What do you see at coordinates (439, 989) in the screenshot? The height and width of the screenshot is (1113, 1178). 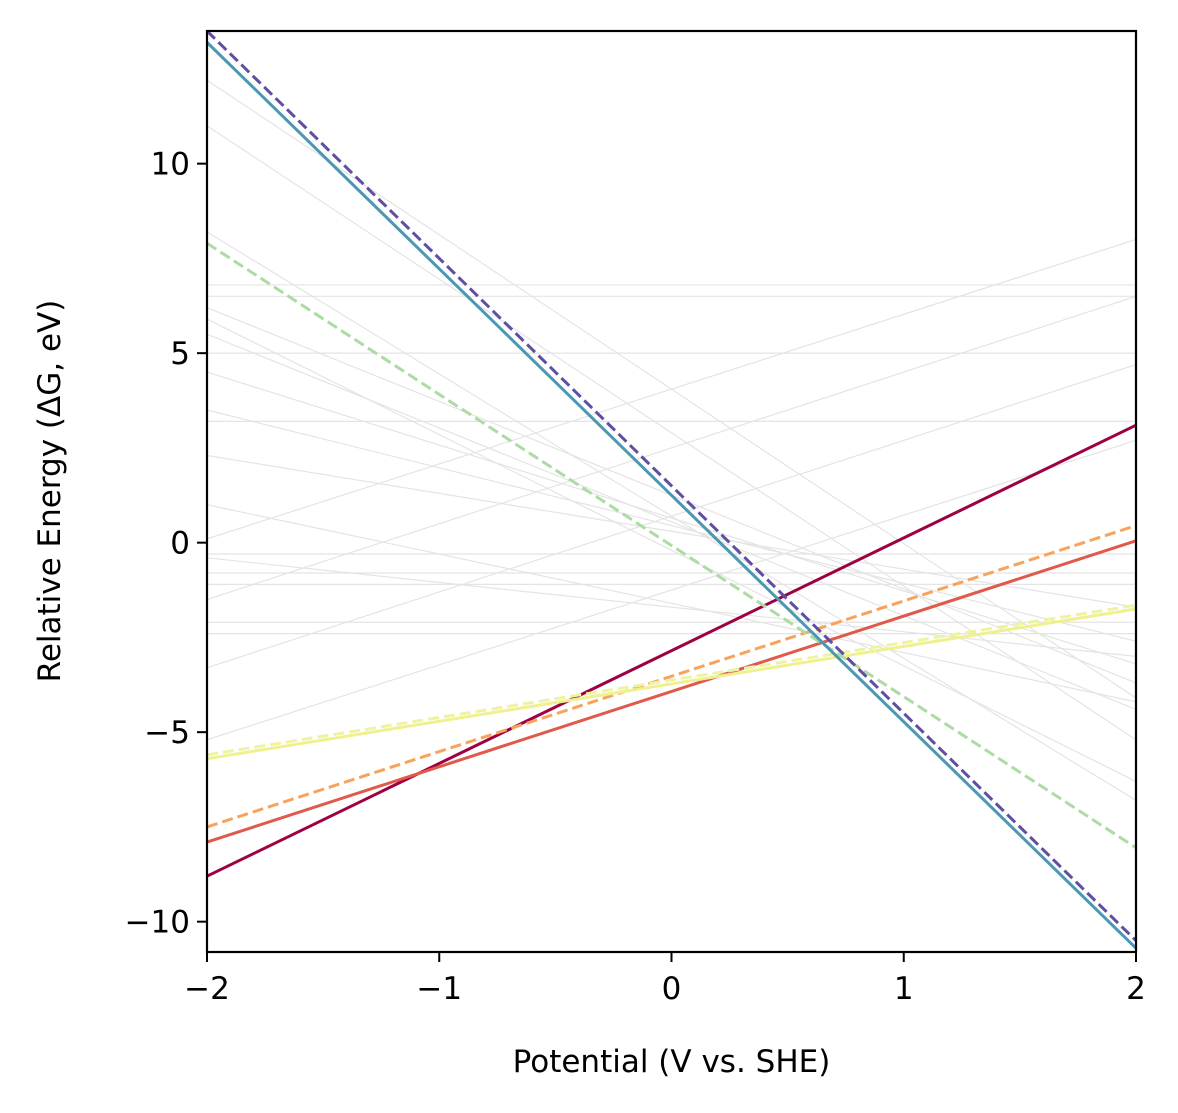 I see `x-tick-label: −1` at bounding box center [439, 989].